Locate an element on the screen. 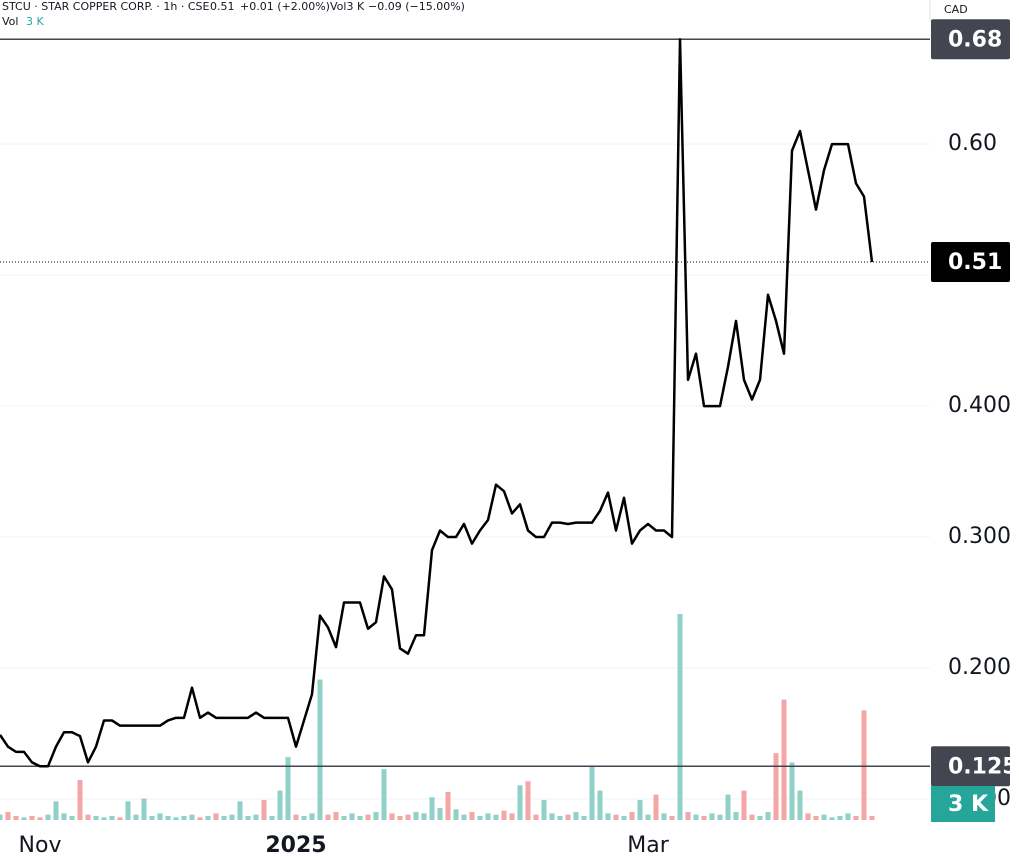 The width and height of the screenshot is (1019, 862). y-tick-label: 0.60 is located at coordinates (972, 143).